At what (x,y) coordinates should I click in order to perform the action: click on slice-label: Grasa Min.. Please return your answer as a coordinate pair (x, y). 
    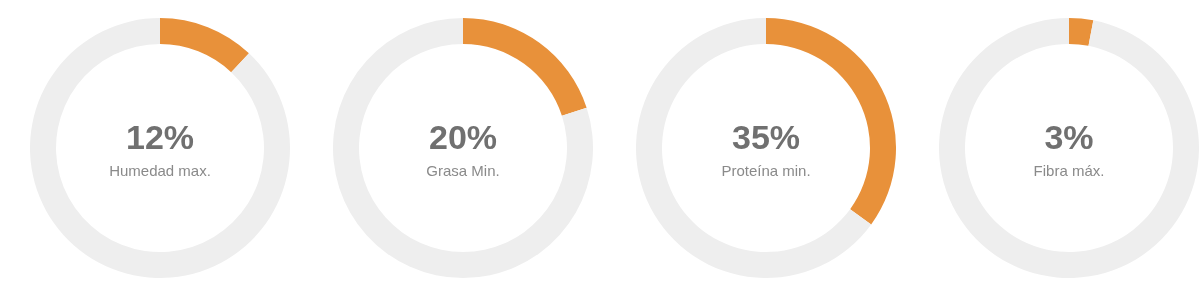
    Looking at the image, I should click on (463, 170).